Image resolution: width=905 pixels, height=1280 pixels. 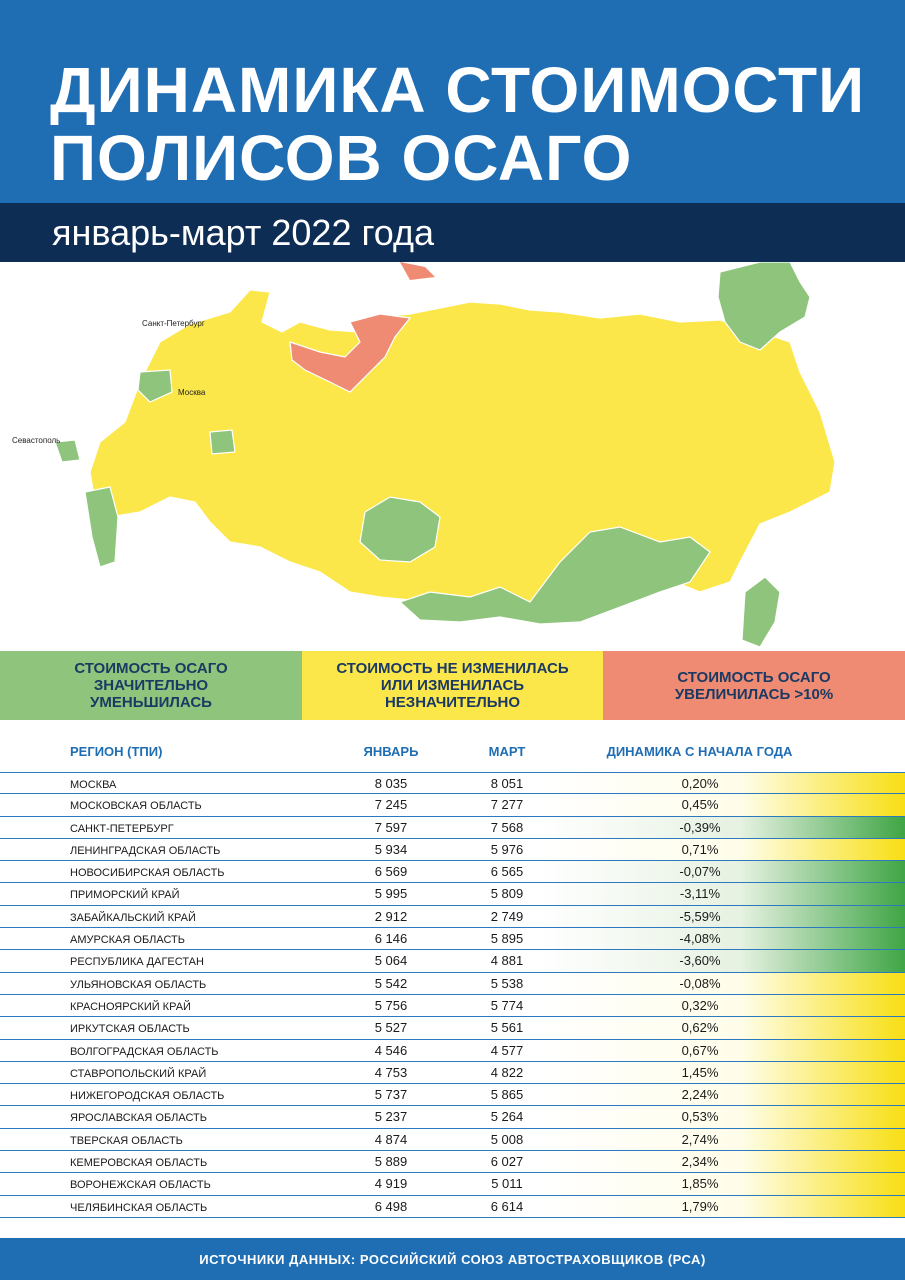 What do you see at coordinates (700, 1206) in the screenshot?
I see `row-dynamics: 1,79%` at bounding box center [700, 1206].